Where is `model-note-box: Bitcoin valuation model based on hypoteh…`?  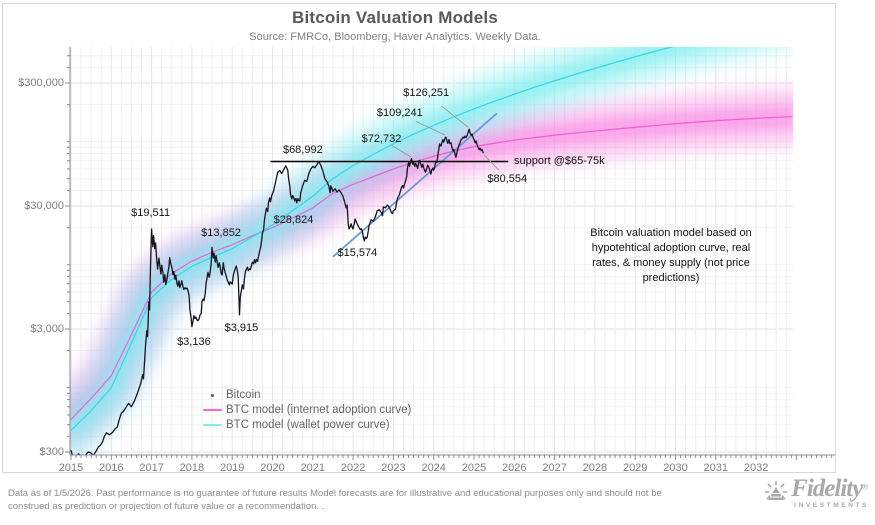 model-note-box: Bitcoin valuation model based on hypoteh… is located at coordinates (671, 256).